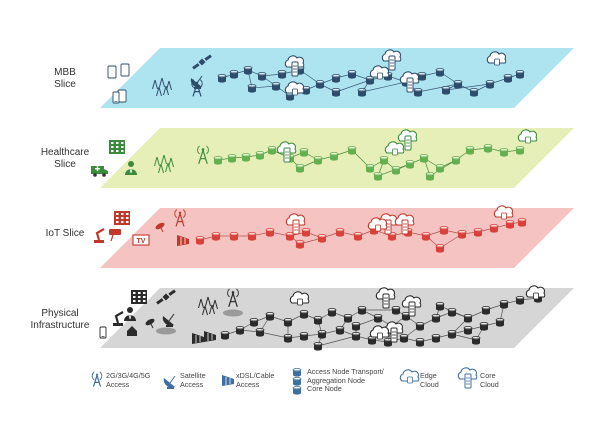 Image resolution: width=600 pixels, height=431 pixels. I want to click on legend-text: Cloud, so click(489, 384).